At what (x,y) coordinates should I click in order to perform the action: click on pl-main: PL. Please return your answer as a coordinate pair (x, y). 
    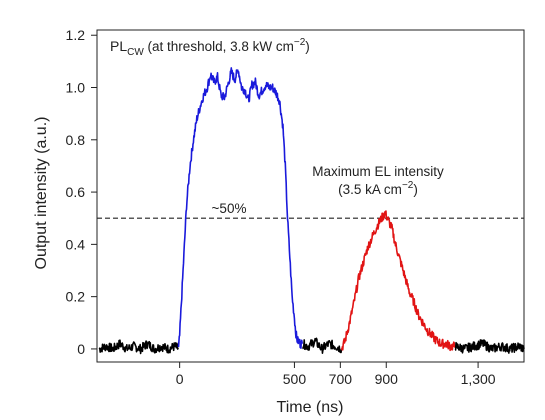
    Looking at the image, I should click on (118, 46).